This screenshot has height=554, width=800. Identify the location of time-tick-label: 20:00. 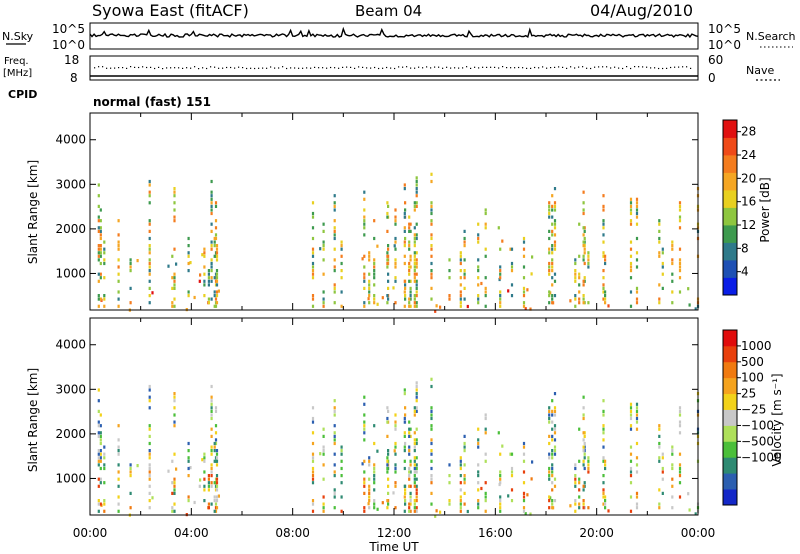
(596, 533).